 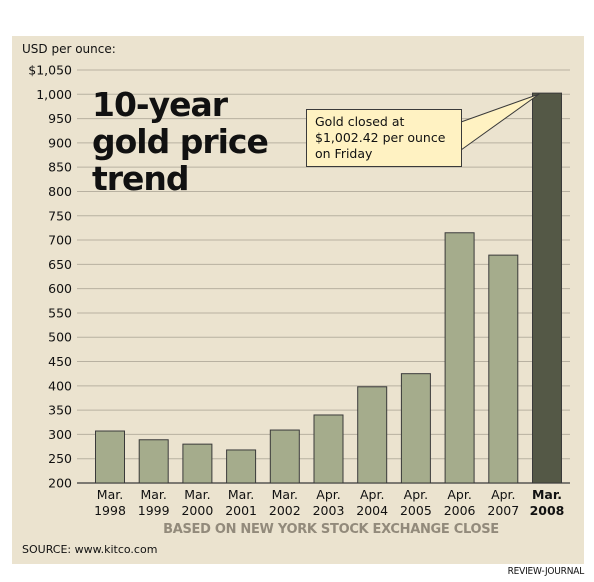 What do you see at coordinates (360, 121) in the screenshot?
I see `callout-line: Gold closed at` at bounding box center [360, 121].